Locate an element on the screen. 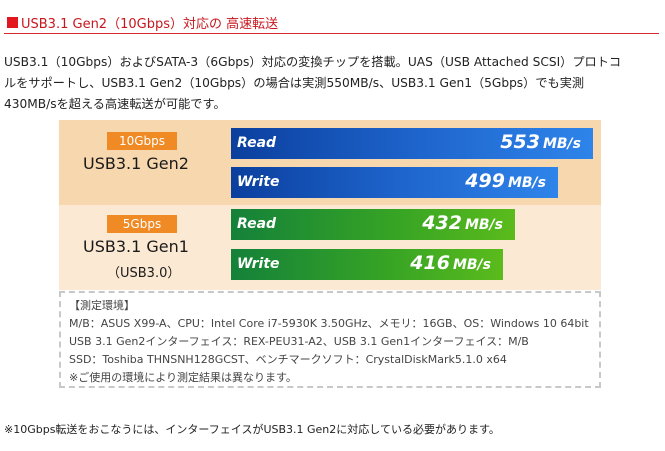 Image resolution: width=665 pixels, height=451 pixels. intro-line: 430MB/sを超える高速転送が可能です。 is located at coordinates (115, 104).